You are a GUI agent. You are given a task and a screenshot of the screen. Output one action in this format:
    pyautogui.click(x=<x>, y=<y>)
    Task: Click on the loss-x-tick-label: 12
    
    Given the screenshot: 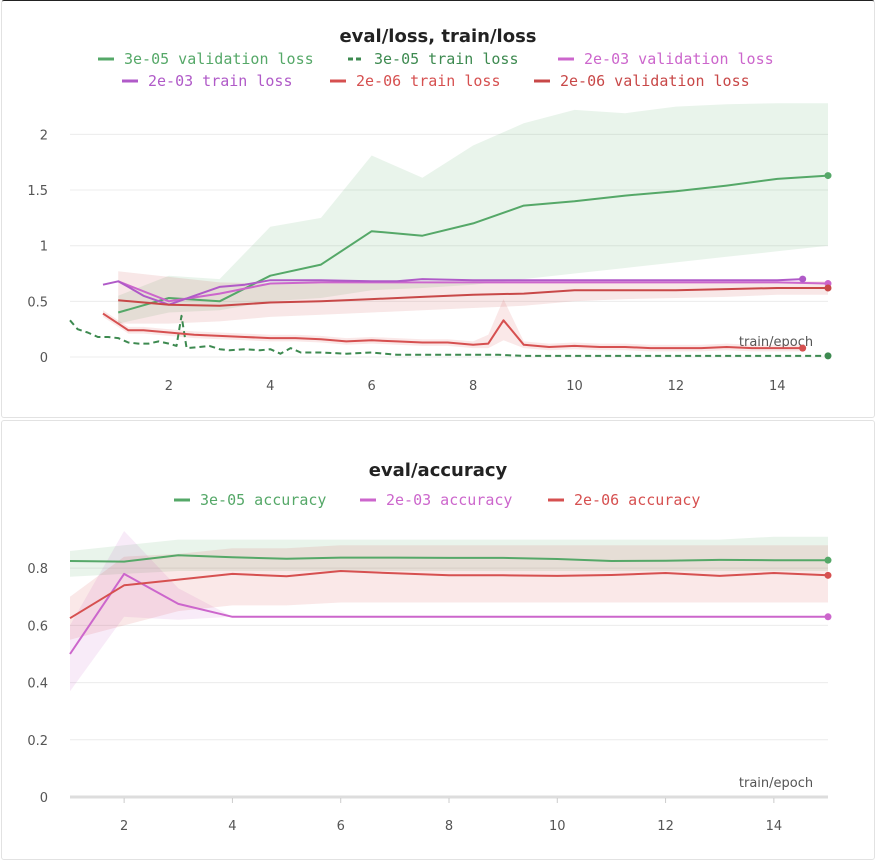 What is the action you would take?
    pyautogui.click(x=676, y=386)
    